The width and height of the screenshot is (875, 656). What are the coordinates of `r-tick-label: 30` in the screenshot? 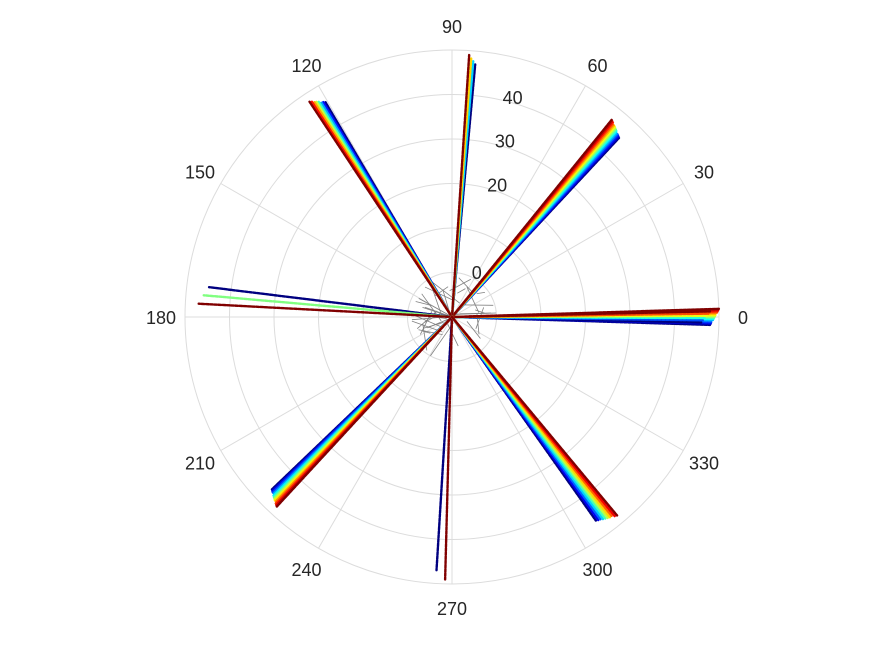 It's located at (505, 142).